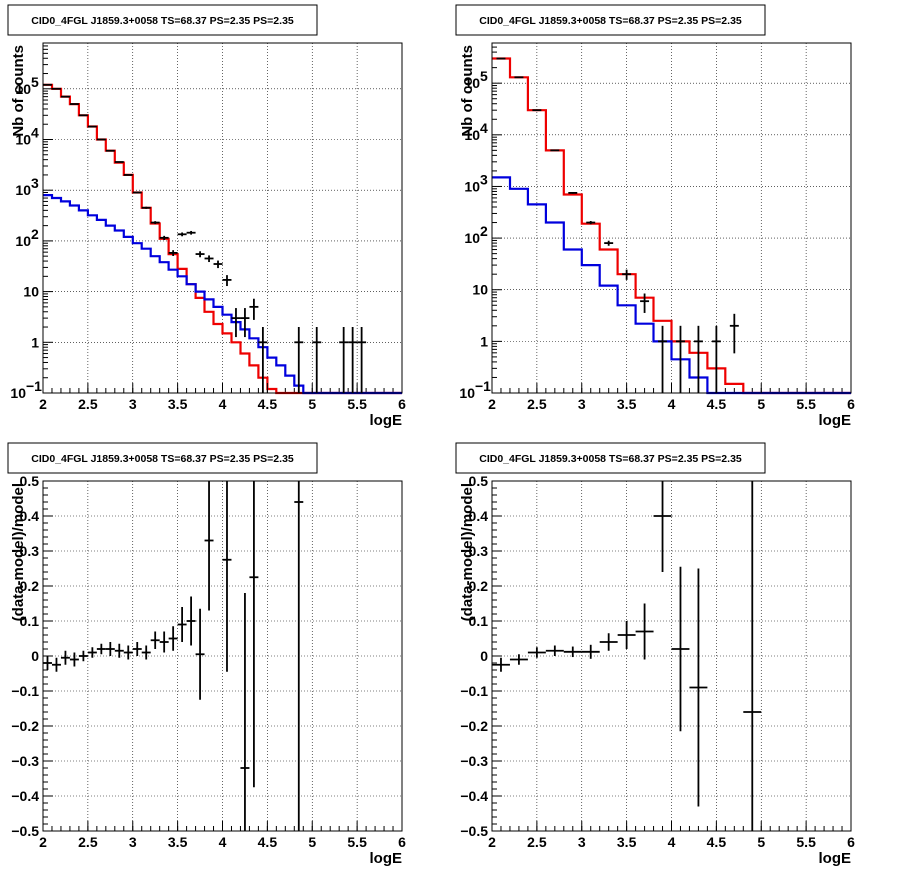 The image size is (898, 875). Describe the element at coordinates (467, 552) in the screenshot. I see `y-axis-label: (data-model)/model` at that location.